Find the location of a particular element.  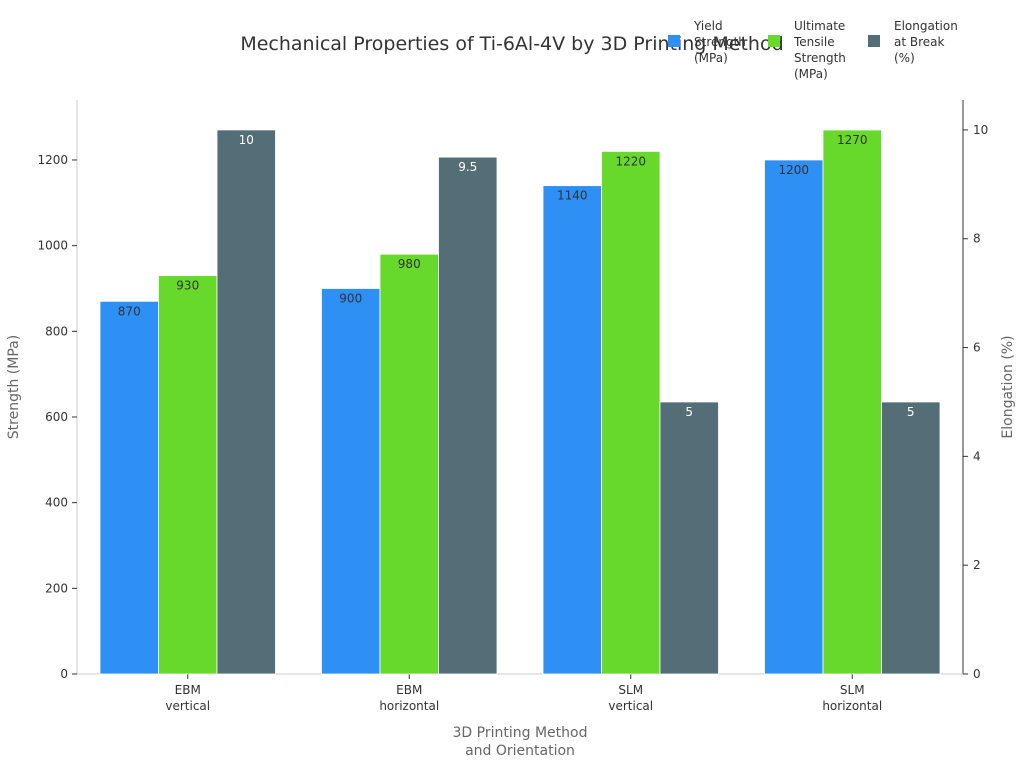

bar-value-label: 1140 is located at coordinates (572, 196).